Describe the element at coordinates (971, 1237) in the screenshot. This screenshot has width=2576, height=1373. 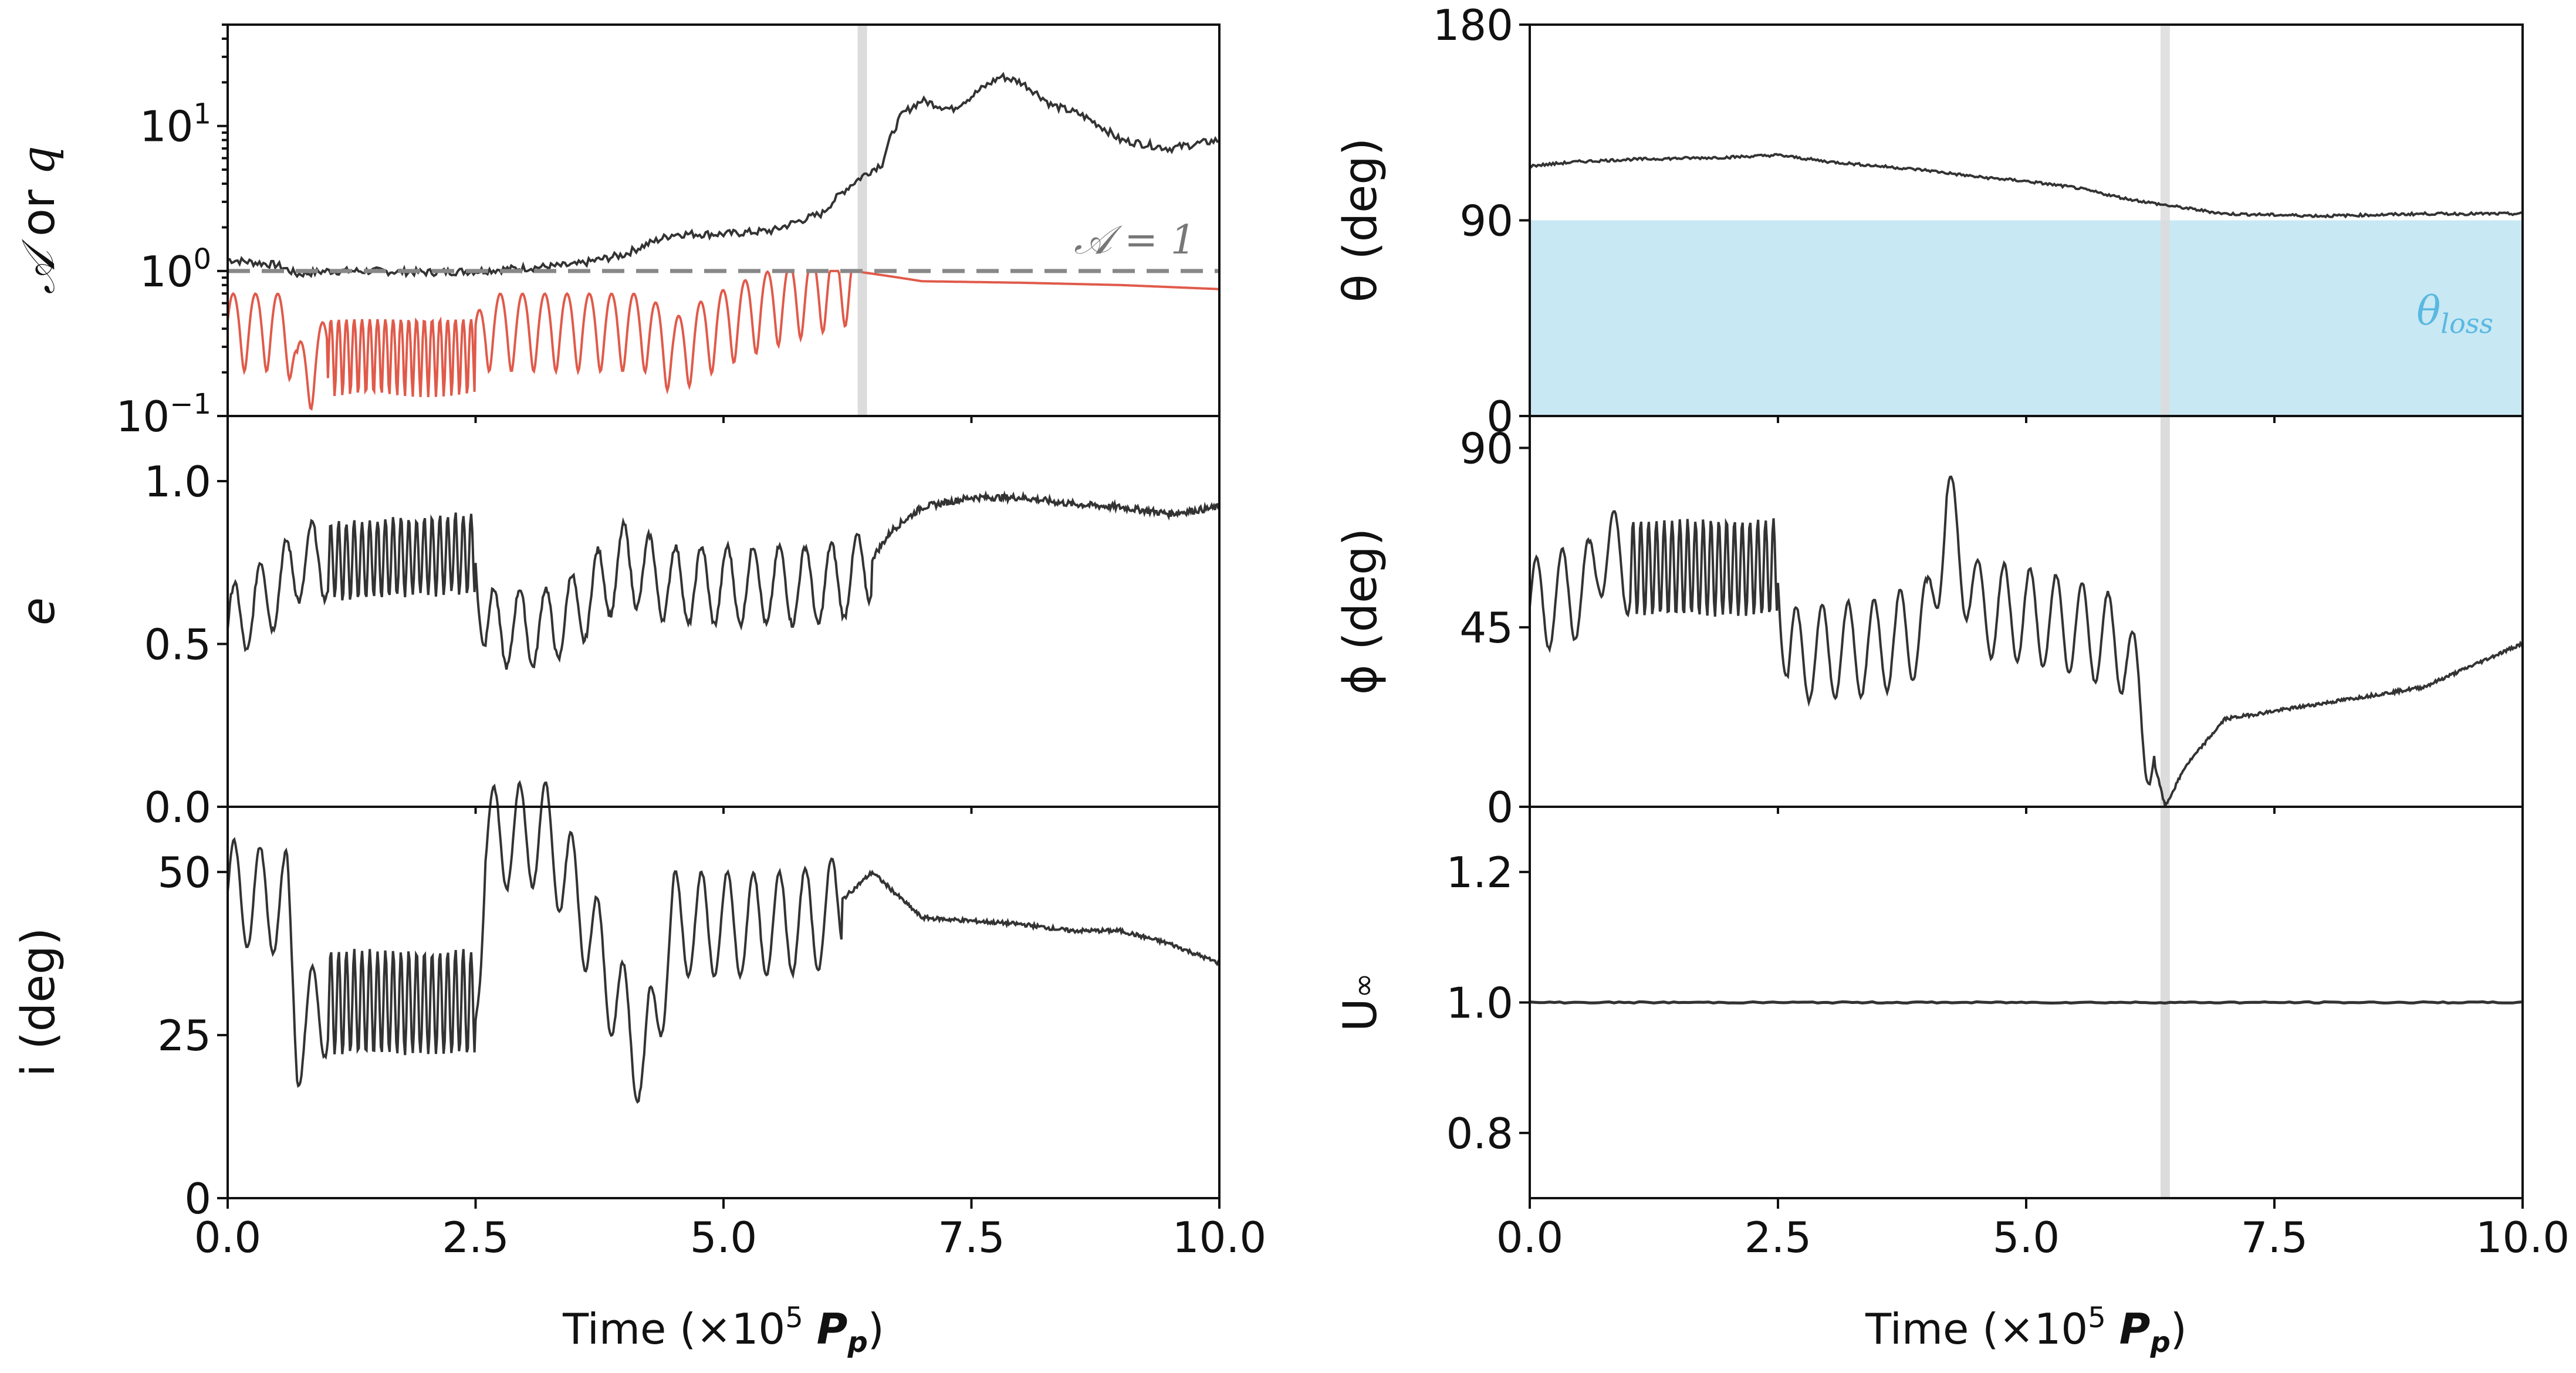
I see `left-xtick-label: 7.5` at that location.